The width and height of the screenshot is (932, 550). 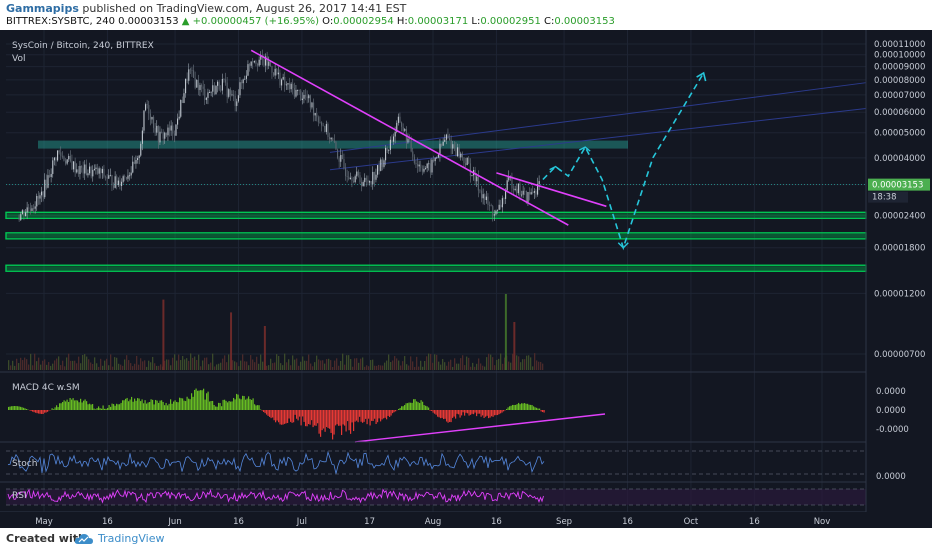 What do you see at coordinates (436, 497) in the screenshot?
I see `rsi-pane` at bounding box center [436, 497].